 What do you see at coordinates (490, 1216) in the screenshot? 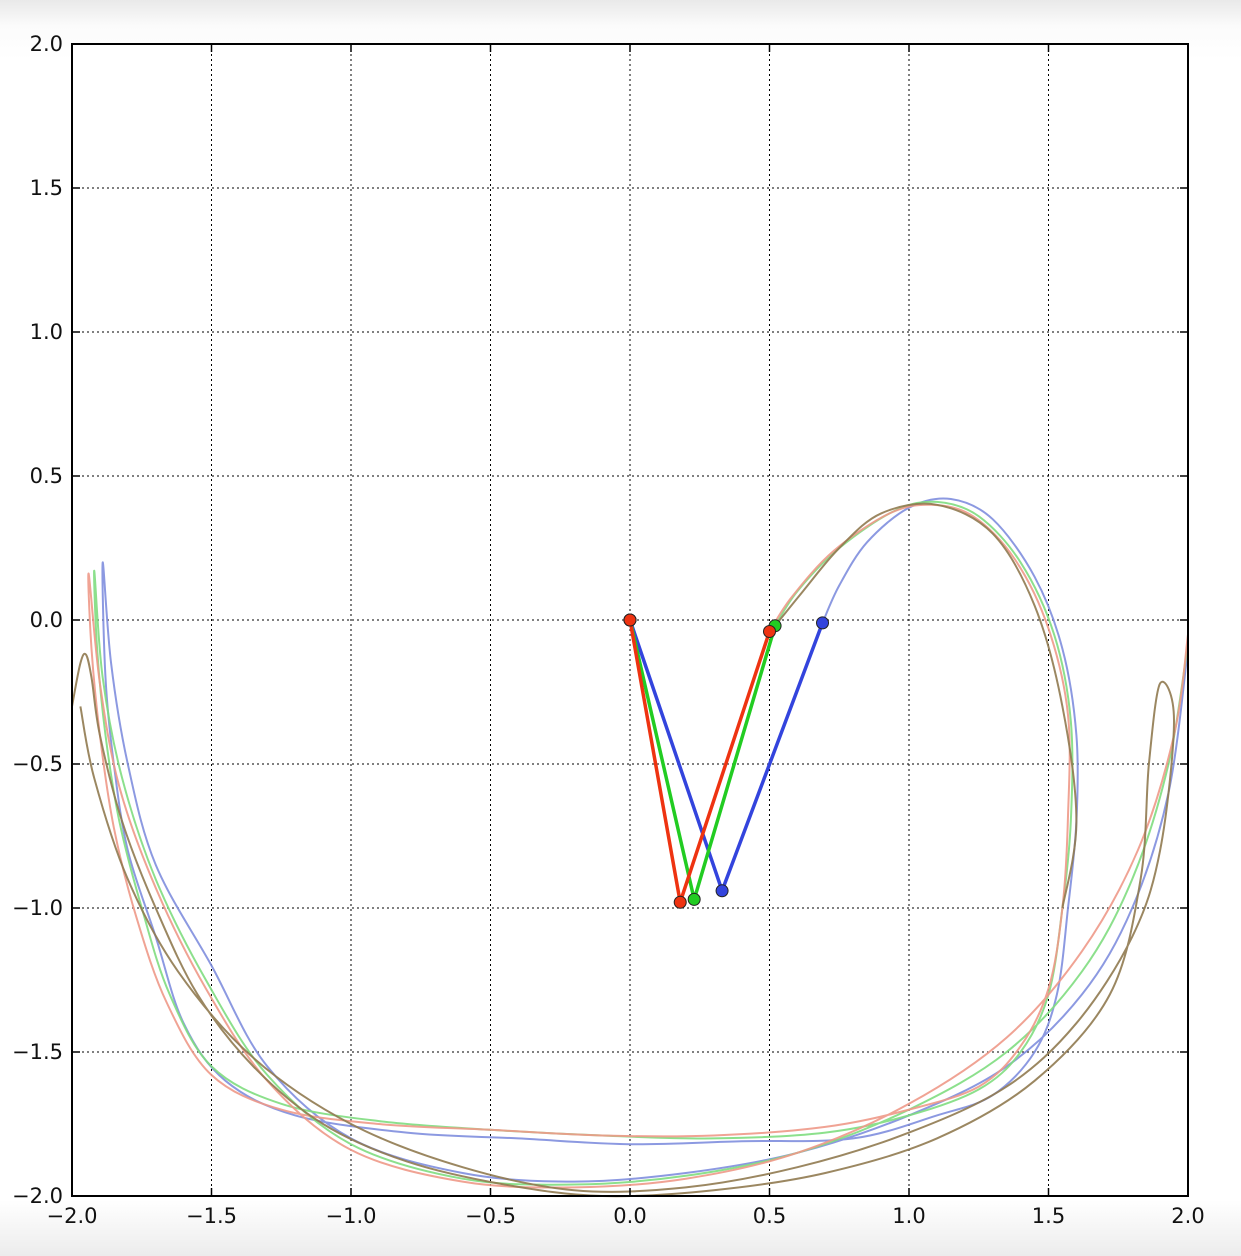
I see `x-tick-label: −0.5` at bounding box center [490, 1216].